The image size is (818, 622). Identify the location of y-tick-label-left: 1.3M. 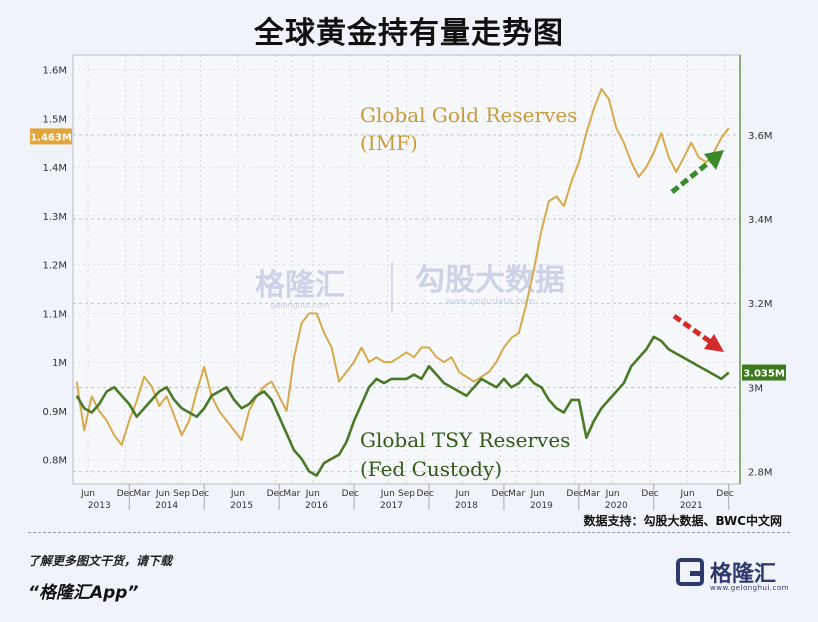
(54, 217).